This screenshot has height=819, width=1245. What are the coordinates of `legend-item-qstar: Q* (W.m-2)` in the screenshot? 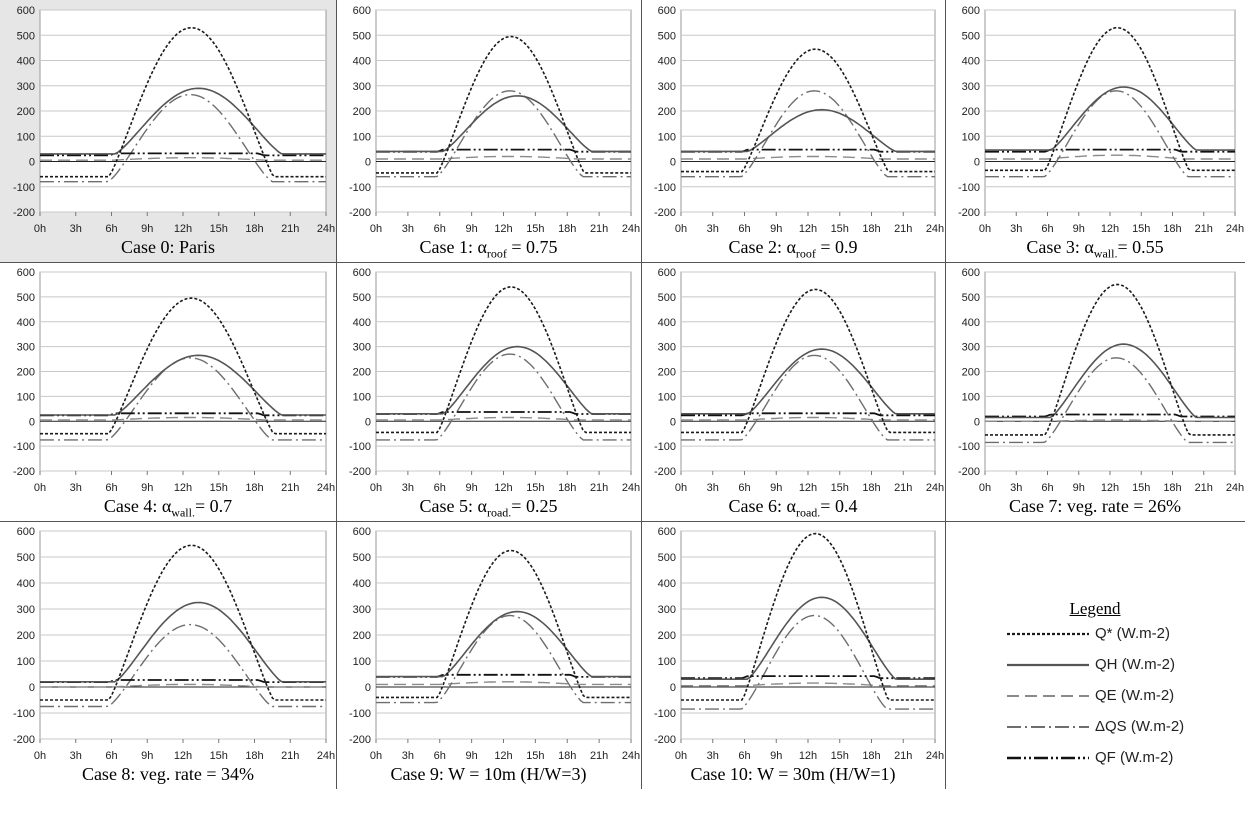 It's located at (1115, 634).